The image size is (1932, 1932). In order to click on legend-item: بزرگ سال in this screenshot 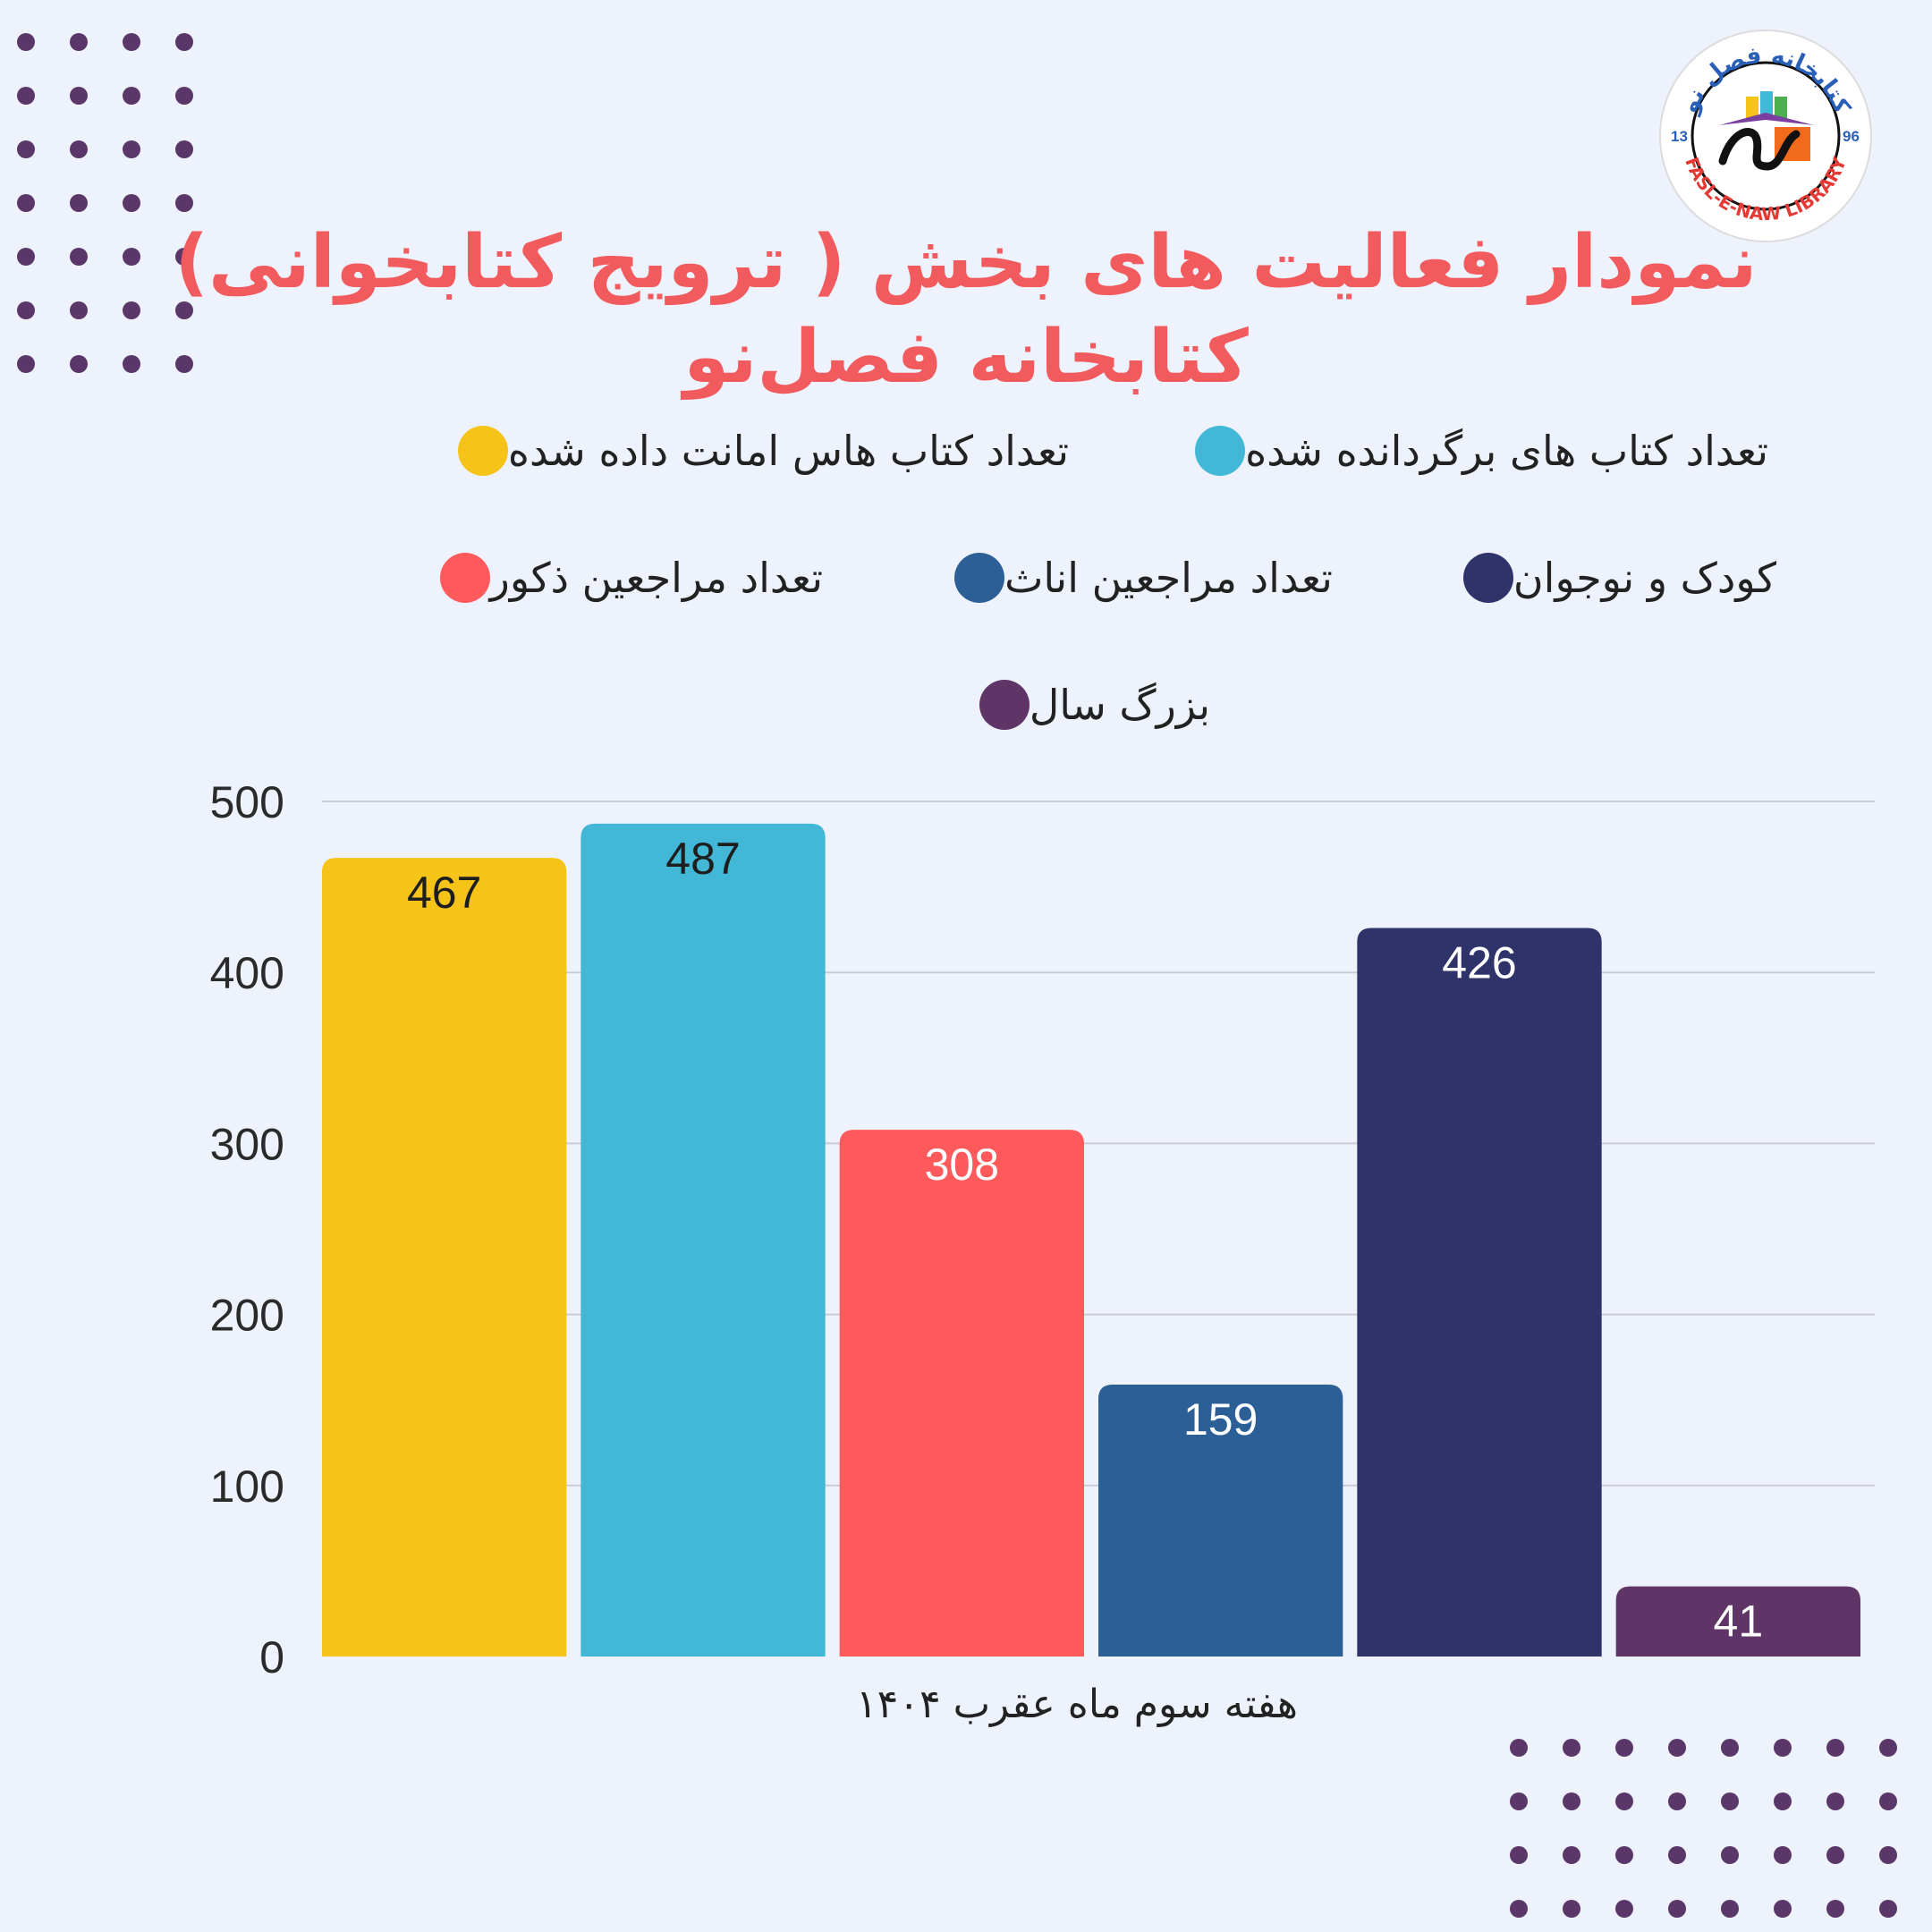, I will do `click(1083, 705)`.